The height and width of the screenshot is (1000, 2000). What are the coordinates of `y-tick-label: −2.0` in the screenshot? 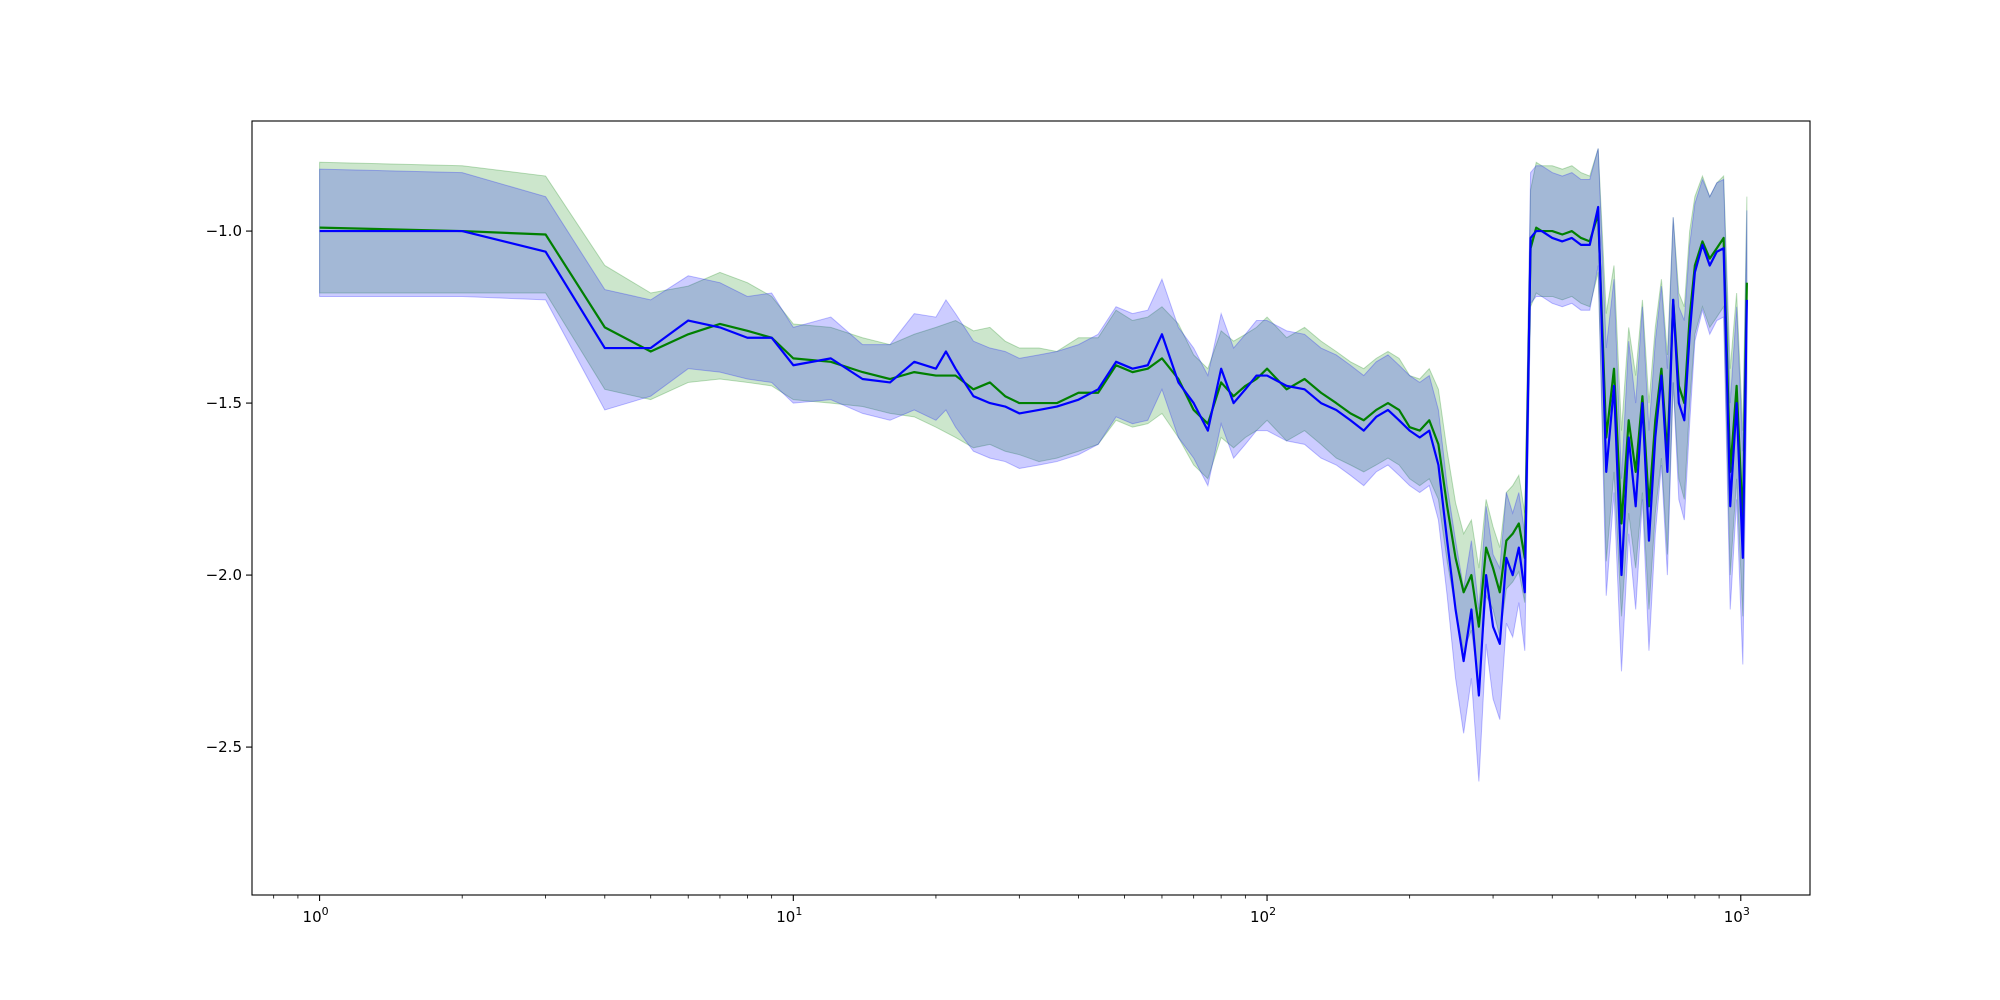 It's located at (224, 575).